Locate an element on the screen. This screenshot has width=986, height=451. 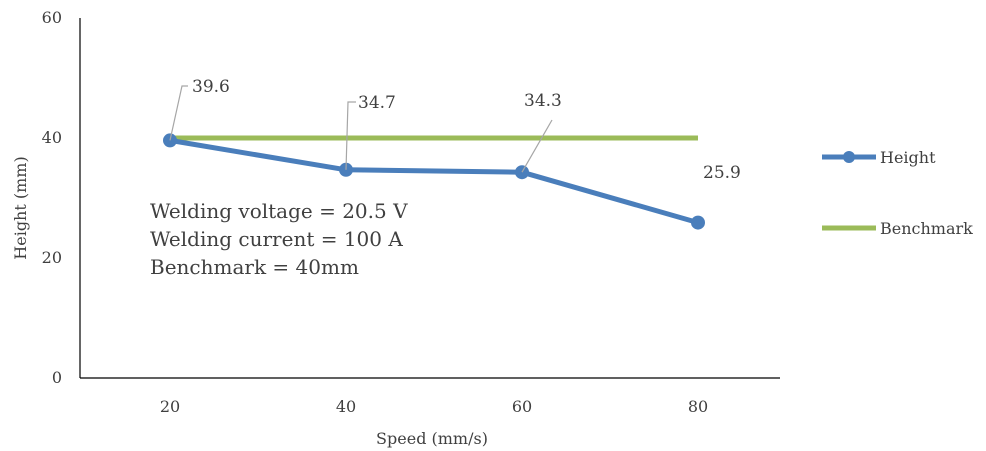
annotation-current: Welding current = 100 A is located at coordinates (276, 239).